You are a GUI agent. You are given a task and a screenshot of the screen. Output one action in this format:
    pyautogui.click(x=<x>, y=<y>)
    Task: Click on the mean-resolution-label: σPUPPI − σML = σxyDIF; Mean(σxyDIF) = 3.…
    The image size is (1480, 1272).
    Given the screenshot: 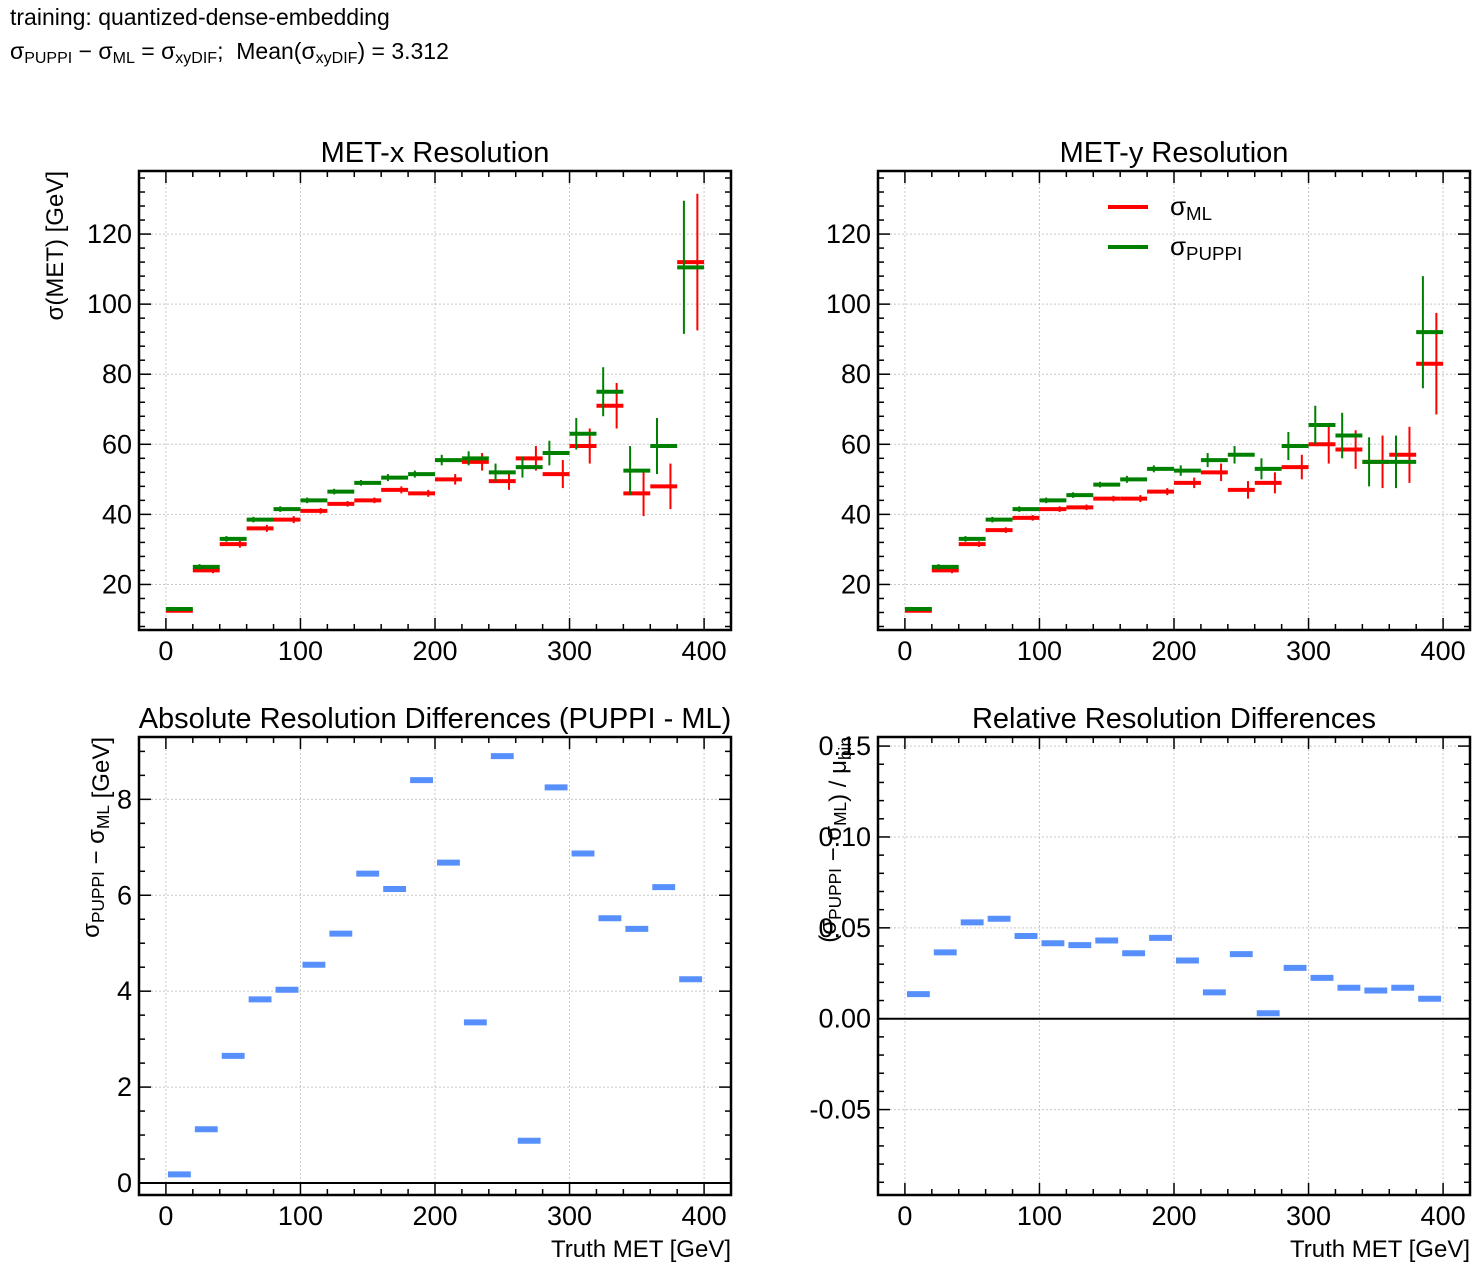 What is the action you would take?
    pyautogui.click(x=229, y=53)
    